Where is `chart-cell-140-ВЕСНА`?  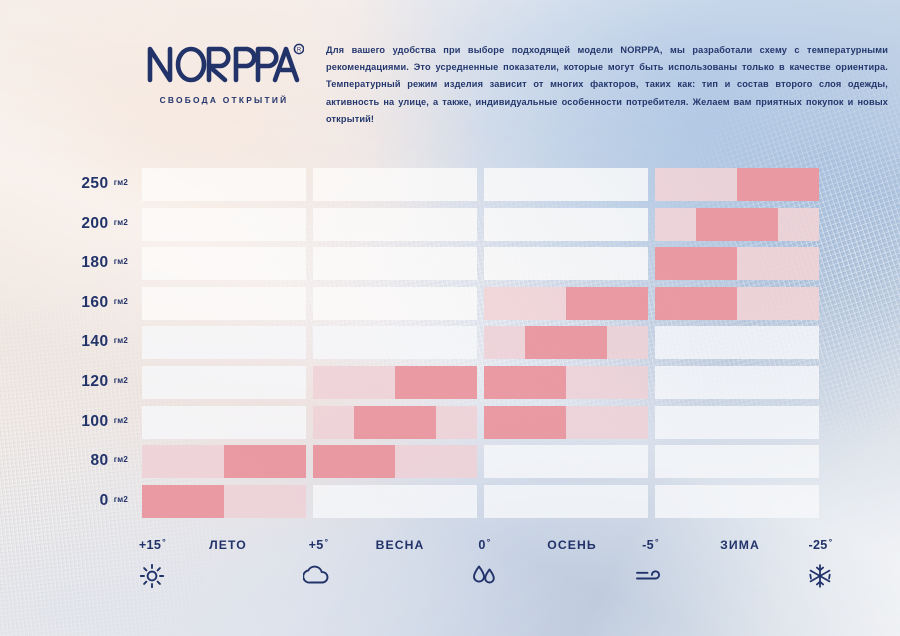
chart-cell-140-ВЕСНА is located at coordinates (395, 342).